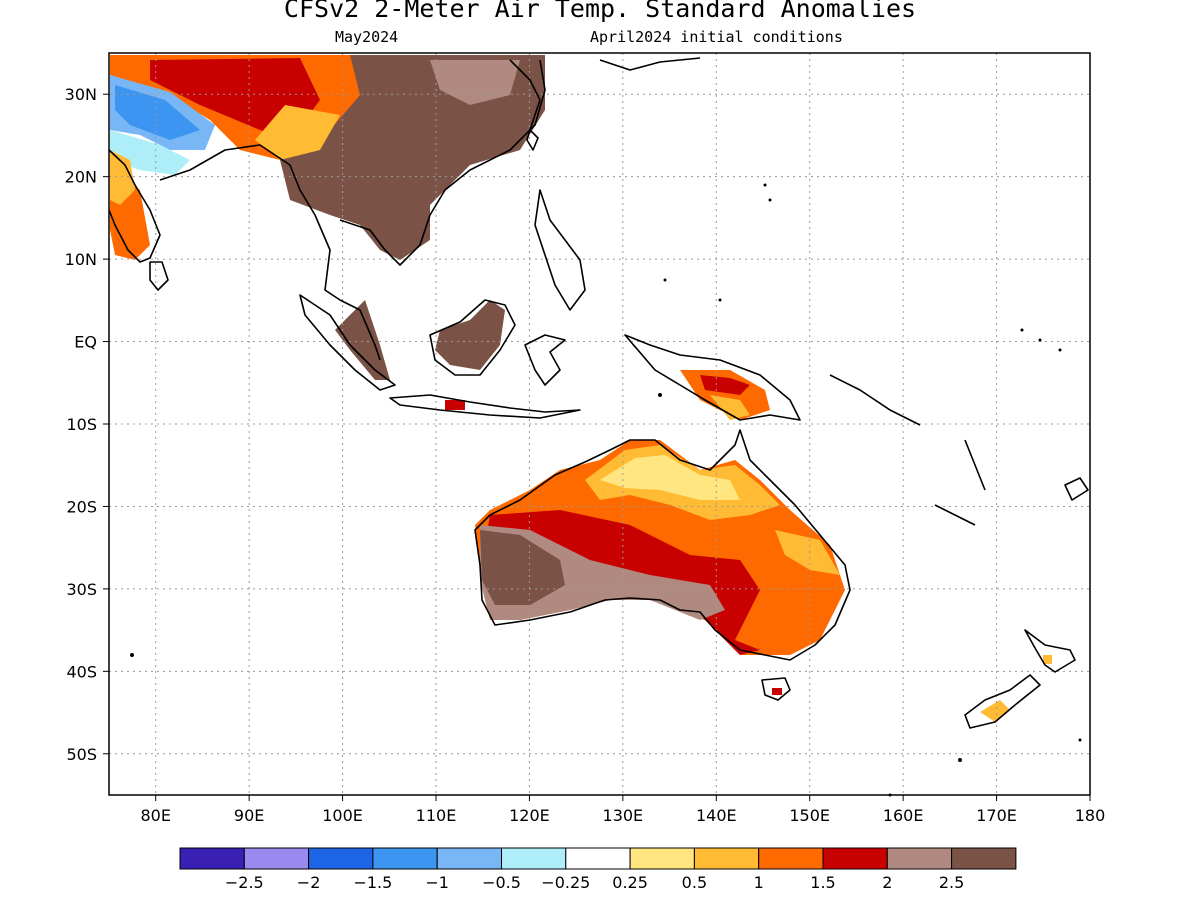 The width and height of the screenshot is (1200, 900). I want to click on himalaya-yellow-band, so click(297, 132).